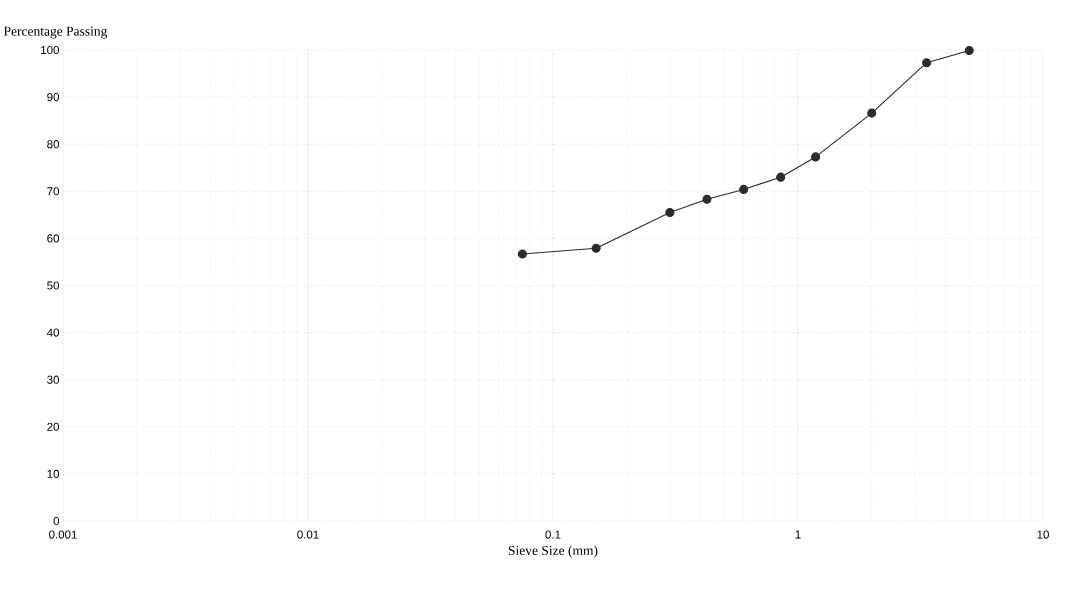 Image resolution: width=1067 pixels, height=605 pixels. What do you see at coordinates (55, 32) in the screenshot?
I see `y-axis-title: Percentage Passing` at bounding box center [55, 32].